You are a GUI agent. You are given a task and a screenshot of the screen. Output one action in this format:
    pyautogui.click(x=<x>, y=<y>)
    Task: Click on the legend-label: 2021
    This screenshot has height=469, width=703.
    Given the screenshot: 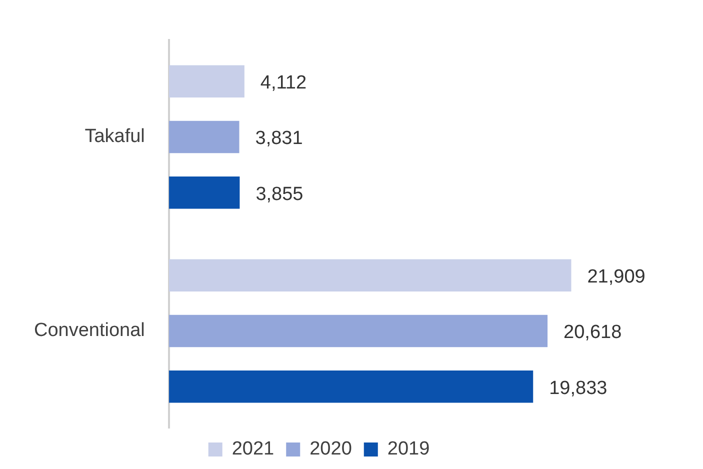 What is the action you would take?
    pyautogui.click(x=253, y=449)
    